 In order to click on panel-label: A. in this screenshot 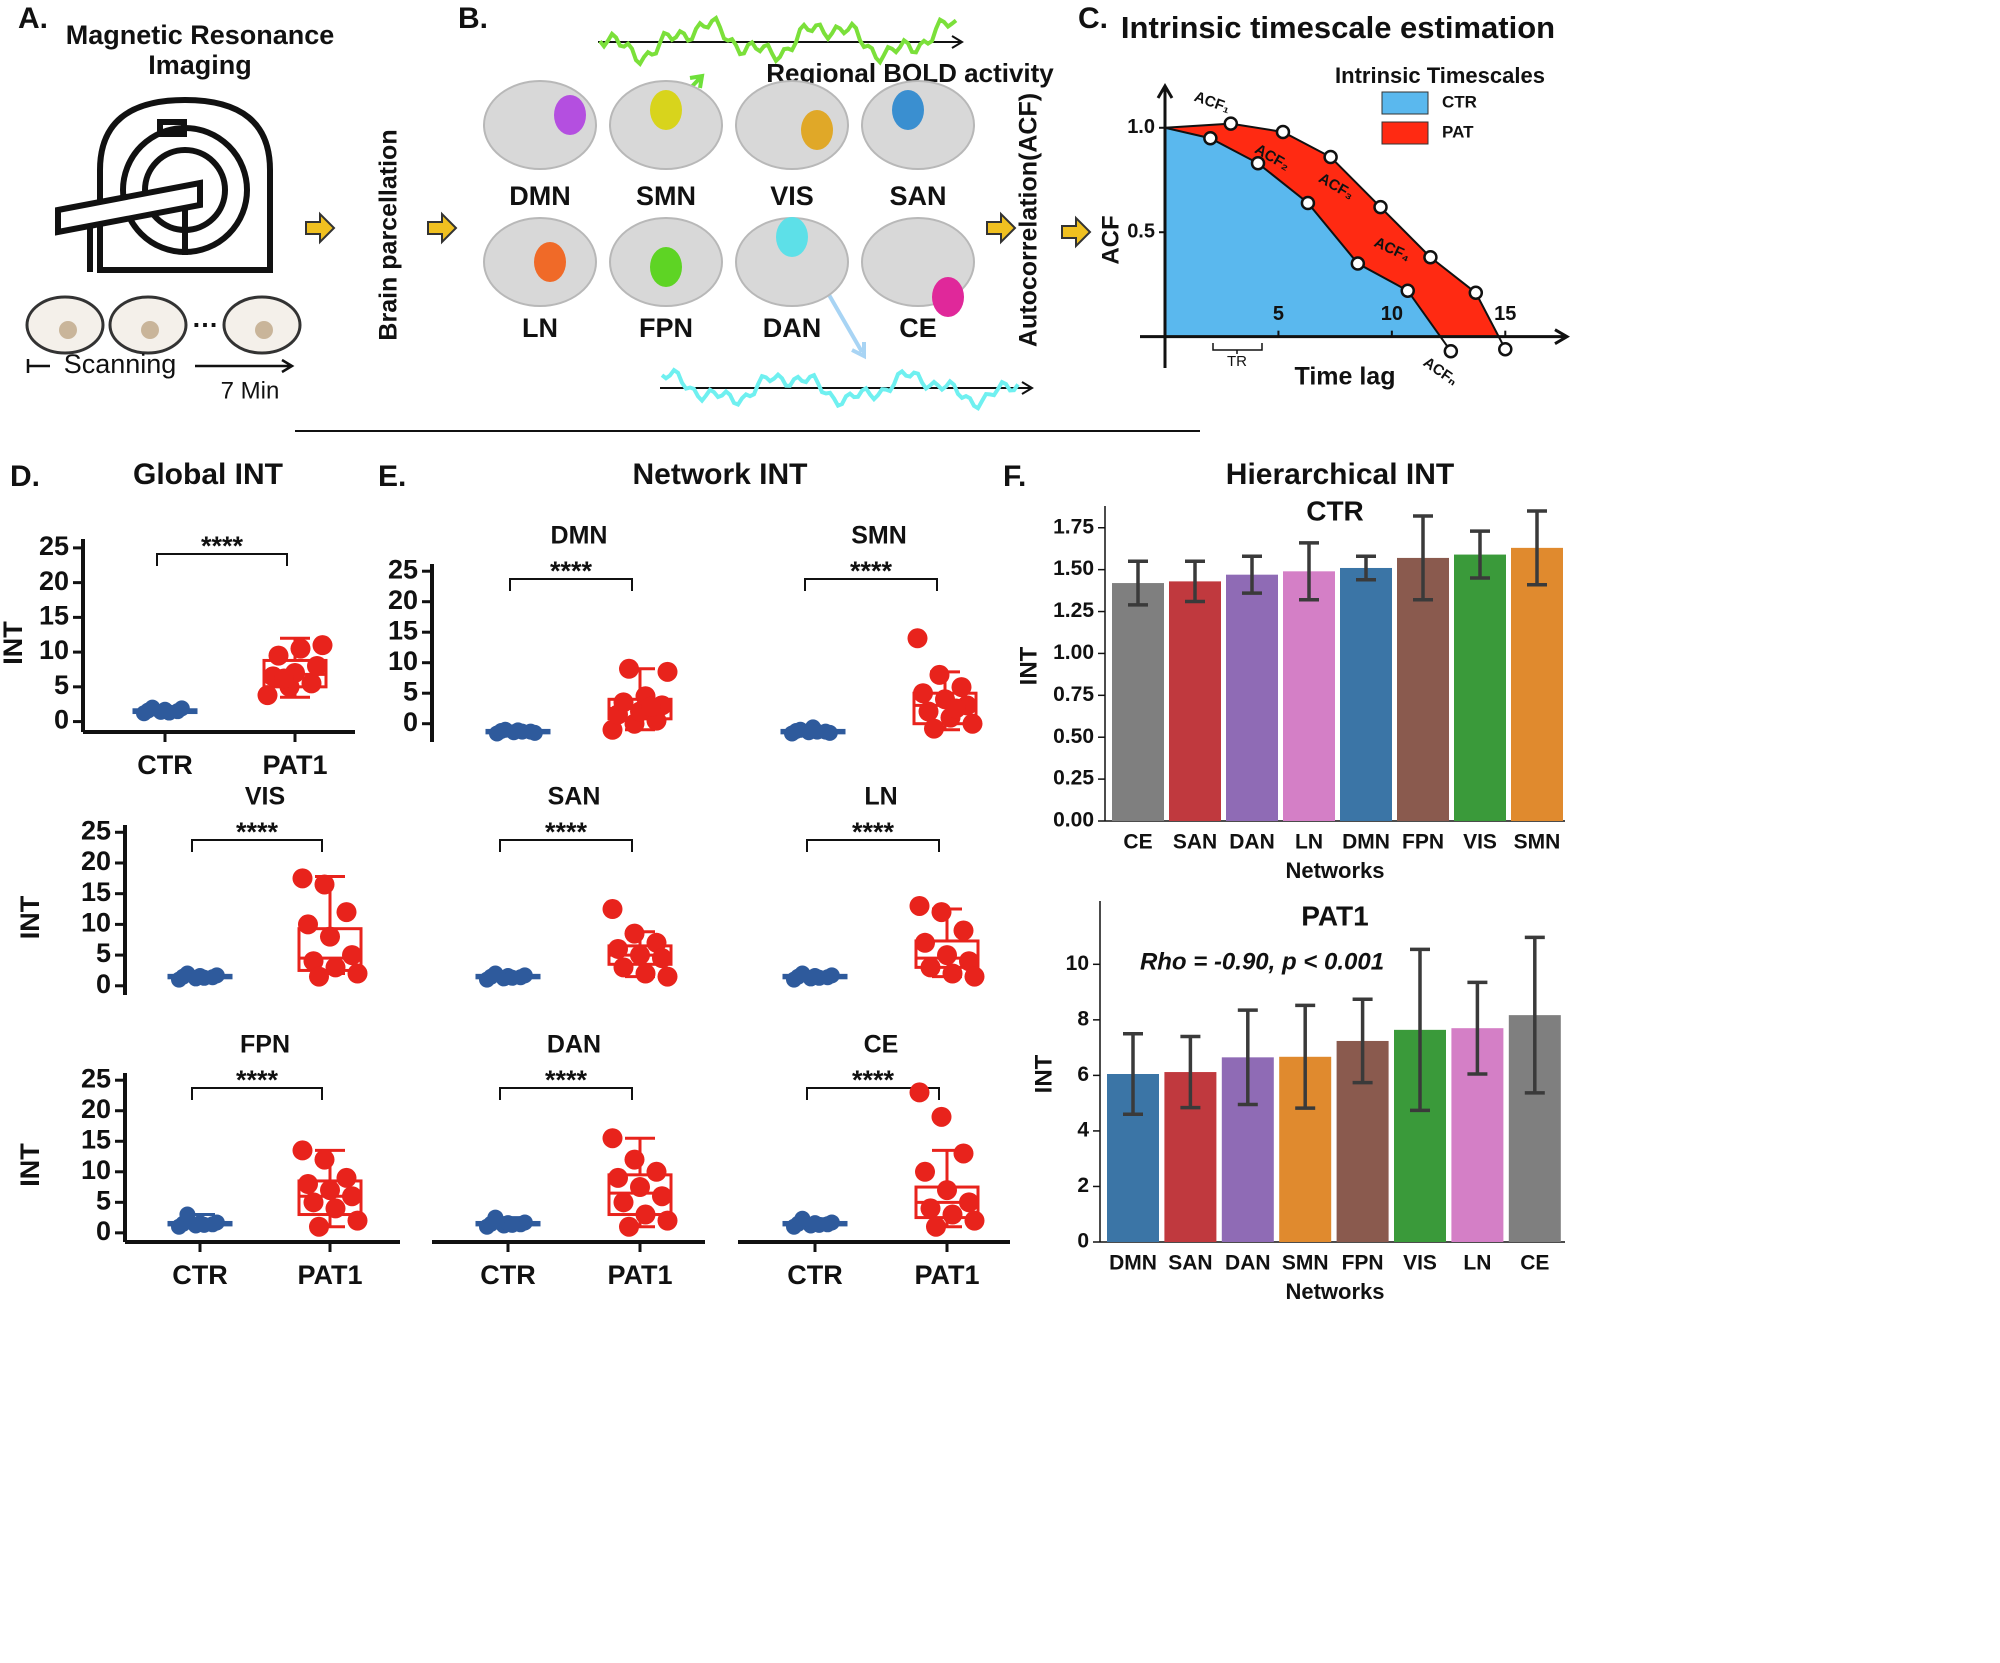, I will do `click(33, 18)`.